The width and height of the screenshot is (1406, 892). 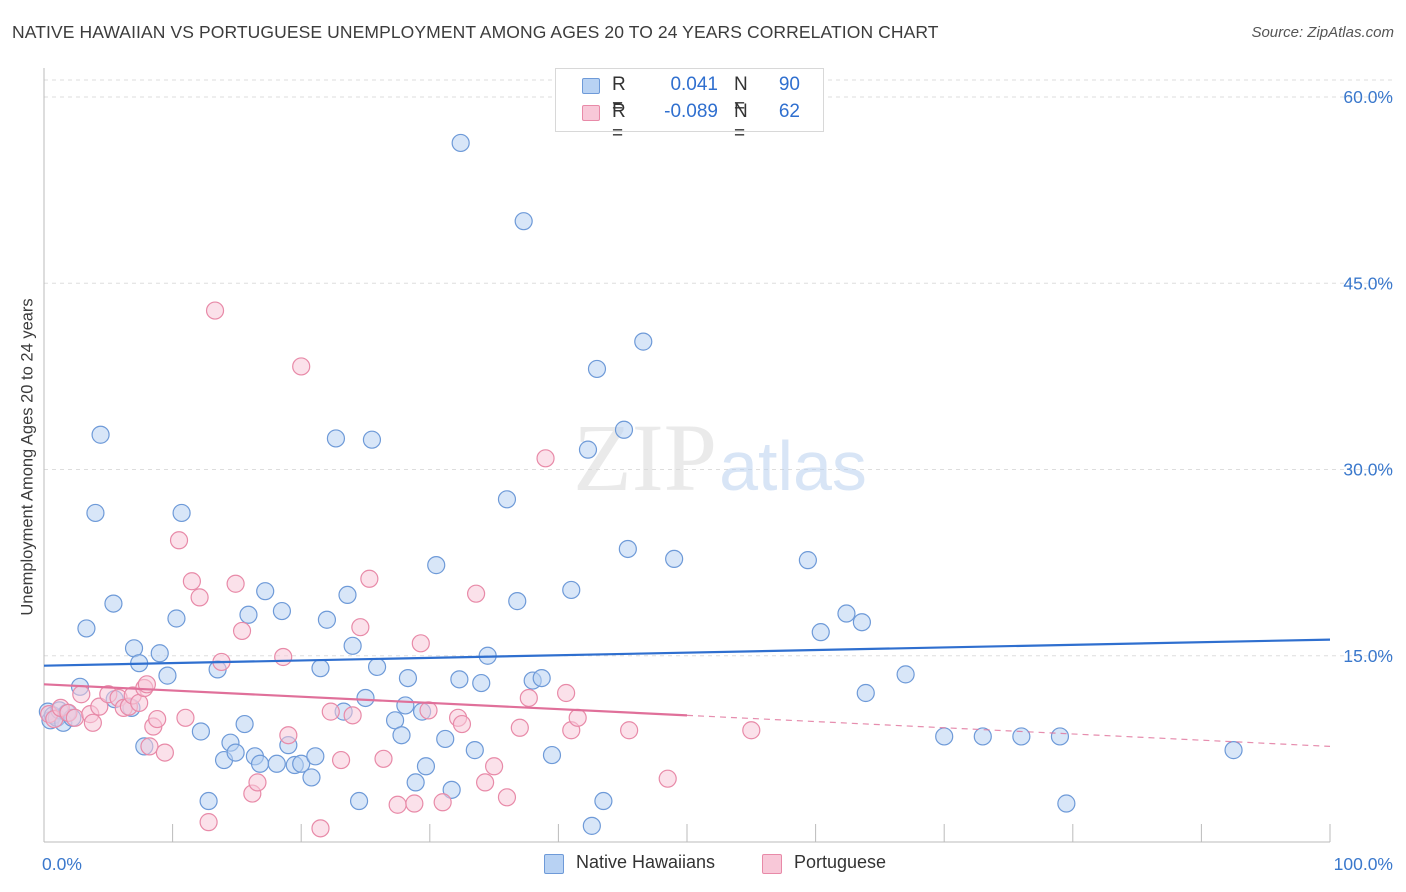 What do you see at coordinates (789, 84) in the screenshot?
I see `n-value: 90` at bounding box center [789, 84].